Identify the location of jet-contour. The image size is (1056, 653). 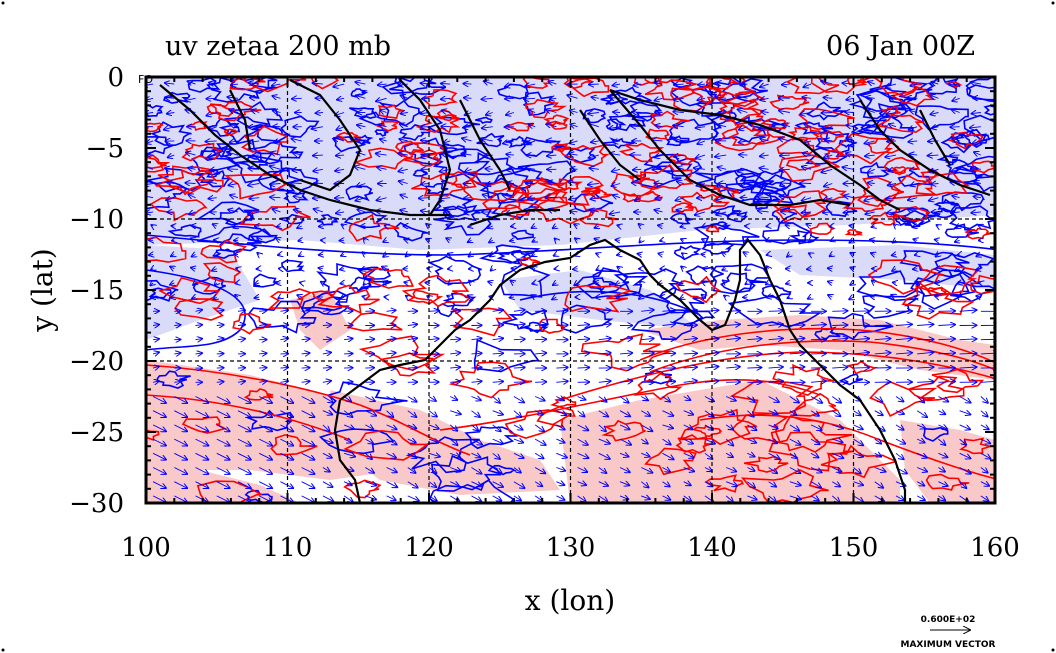
(822, 356).